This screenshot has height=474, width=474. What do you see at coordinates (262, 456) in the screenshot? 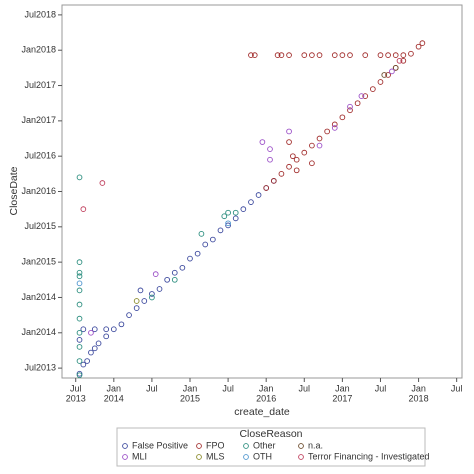
I see `legend-label: OTH` at bounding box center [262, 456].